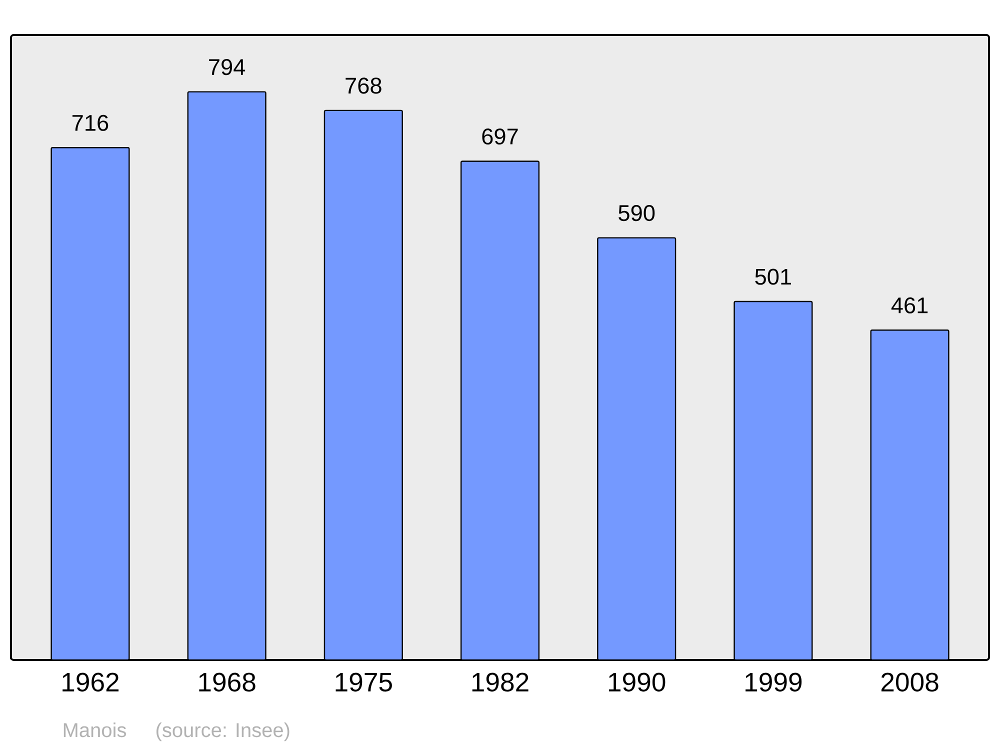  I want to click on x-tick-label: 1999, so click(774, 682).